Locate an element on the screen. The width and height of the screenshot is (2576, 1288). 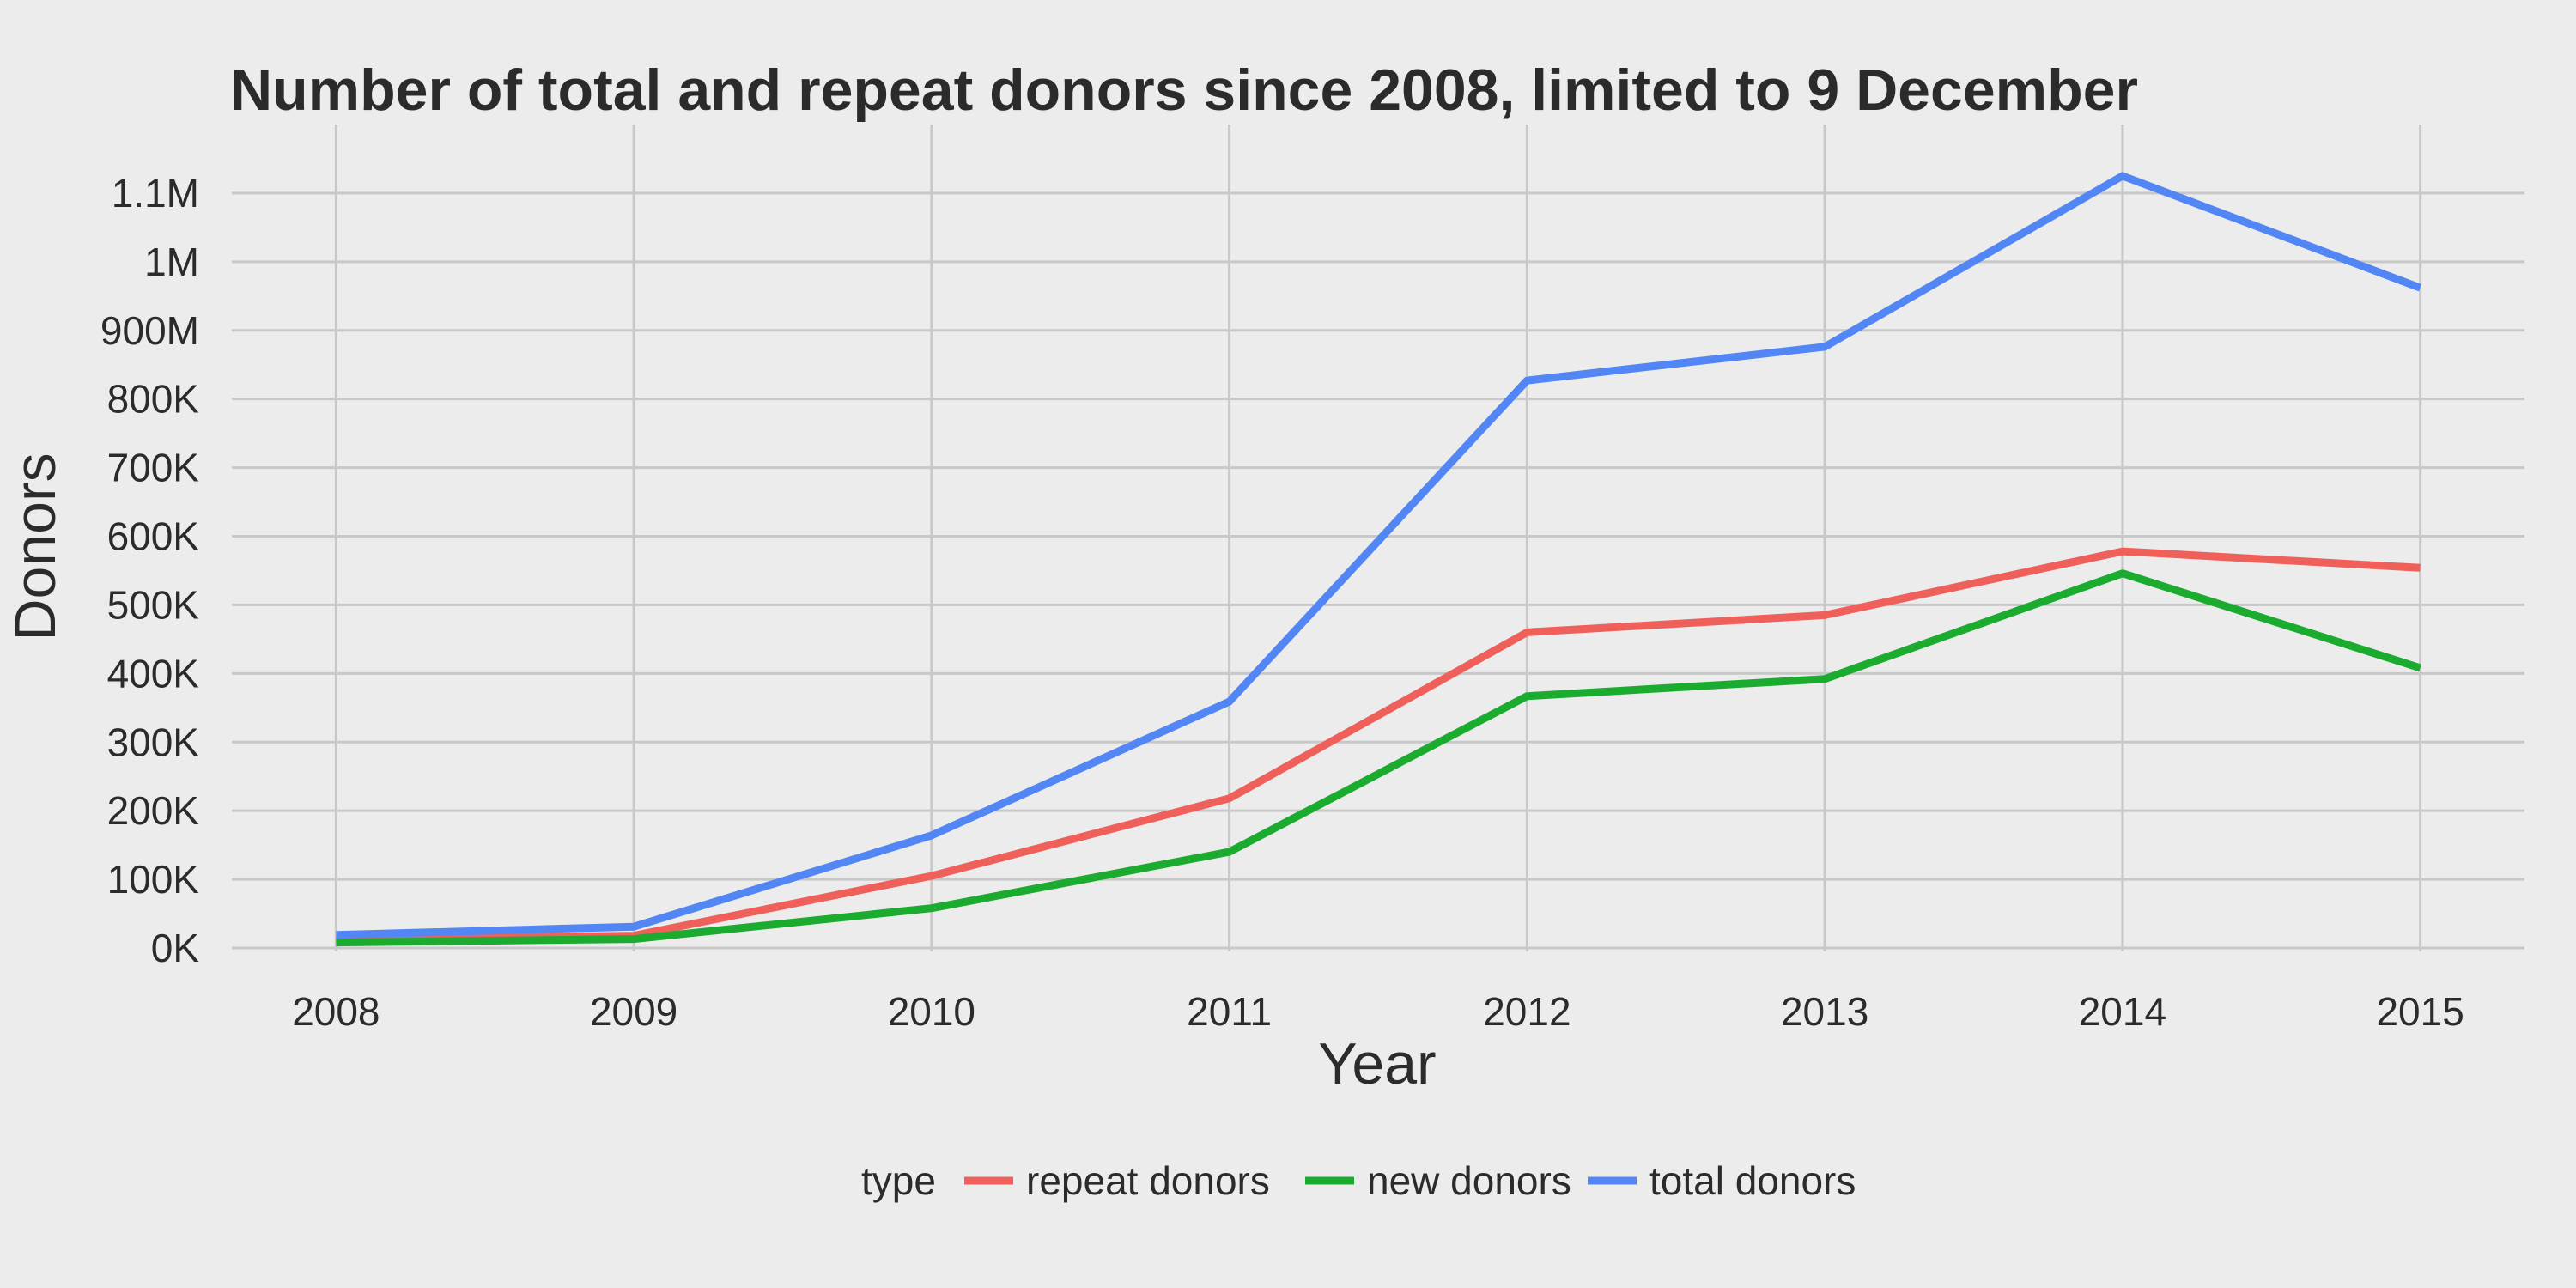
legend-label: total donors is located at coordinates (1752, 1180).